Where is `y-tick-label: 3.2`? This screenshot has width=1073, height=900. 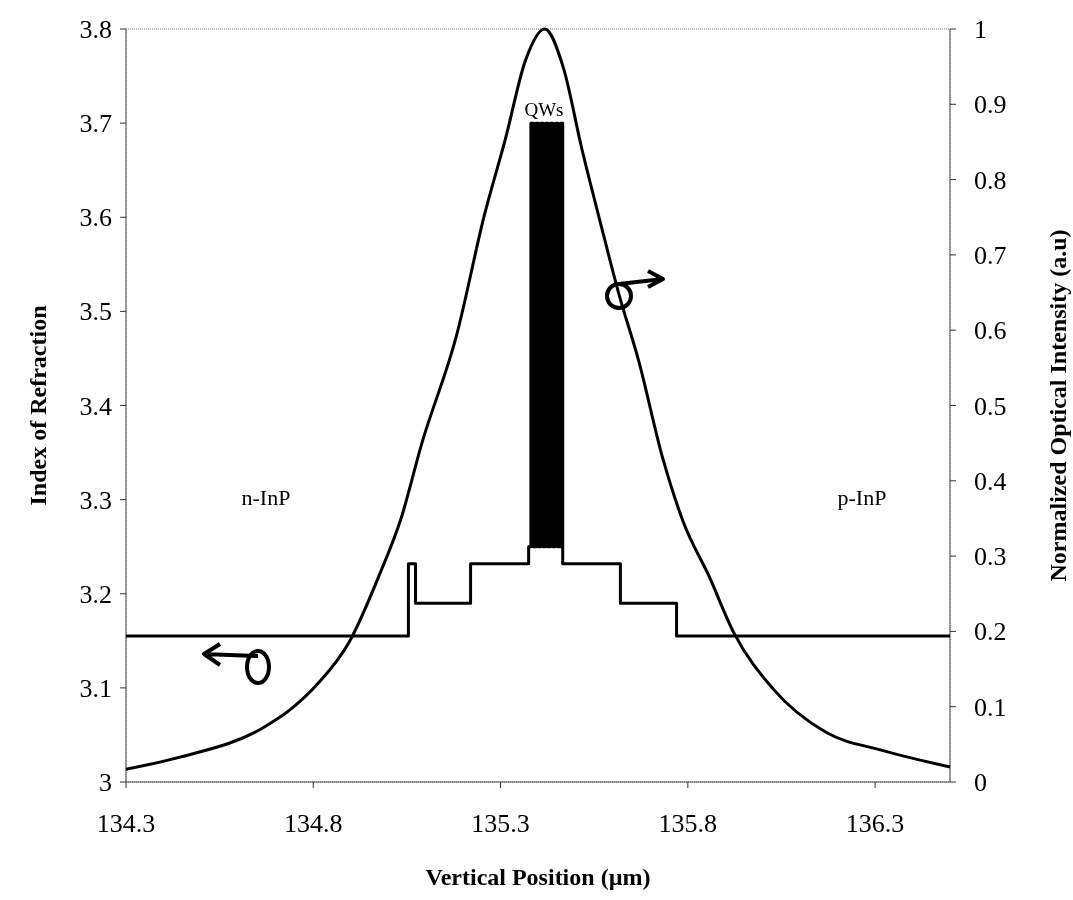
y-tick-label: 3.2 is located at coordinates (95, 594).